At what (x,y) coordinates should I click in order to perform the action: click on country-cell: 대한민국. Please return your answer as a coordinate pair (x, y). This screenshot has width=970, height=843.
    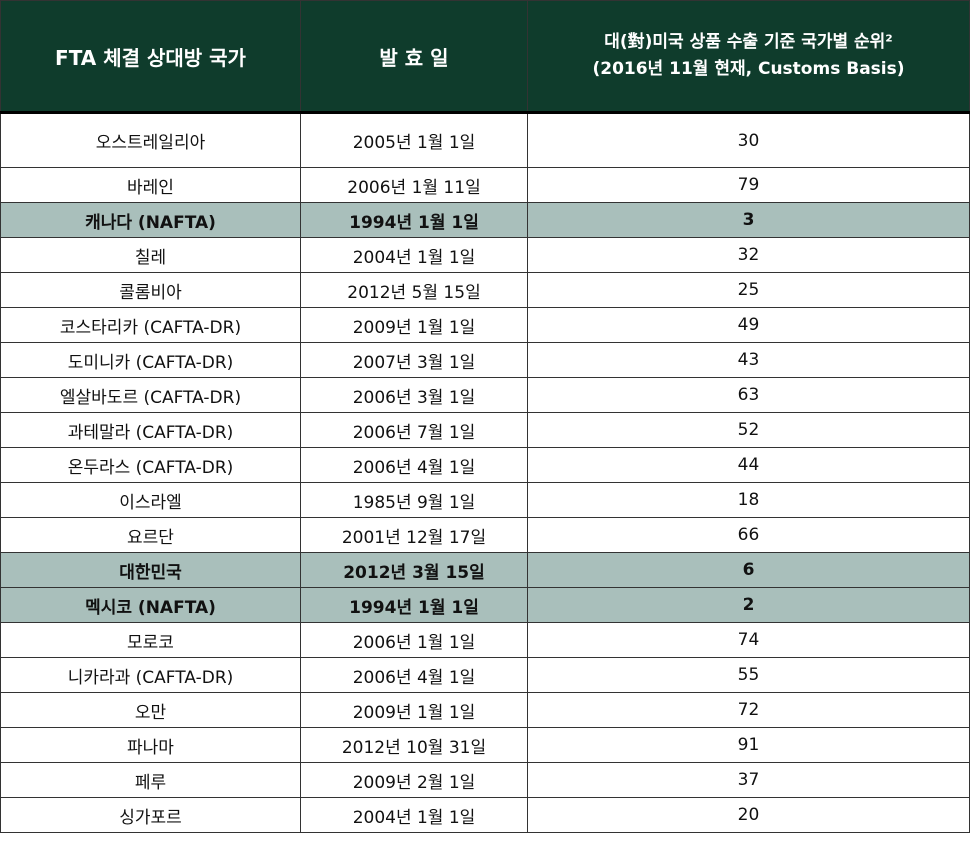
    Looking at the image, I should click on (150, 570).